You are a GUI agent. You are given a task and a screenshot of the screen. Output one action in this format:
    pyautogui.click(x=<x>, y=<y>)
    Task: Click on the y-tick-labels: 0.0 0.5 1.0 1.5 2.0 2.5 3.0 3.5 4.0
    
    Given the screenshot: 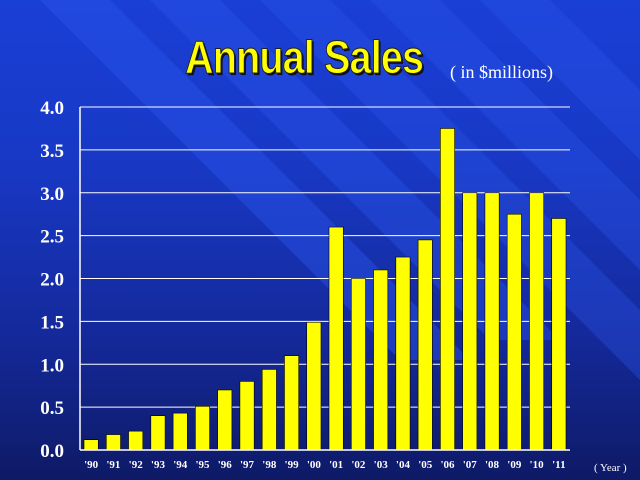 What is the action you would take?
    pyautogui.click(x=52, y=280)
    